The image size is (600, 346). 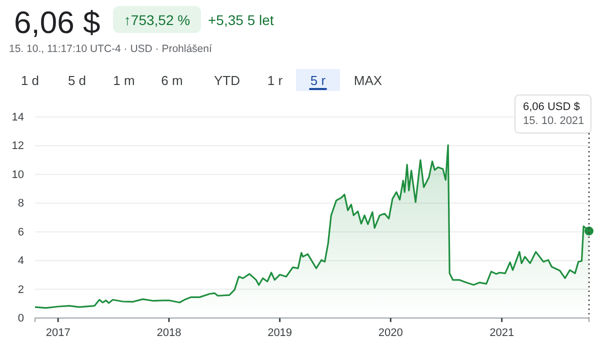 What do you see at coordinates (21, 204) in the screenshot?
I see `y-tick-label: 8` at bounding box center [21, 204].